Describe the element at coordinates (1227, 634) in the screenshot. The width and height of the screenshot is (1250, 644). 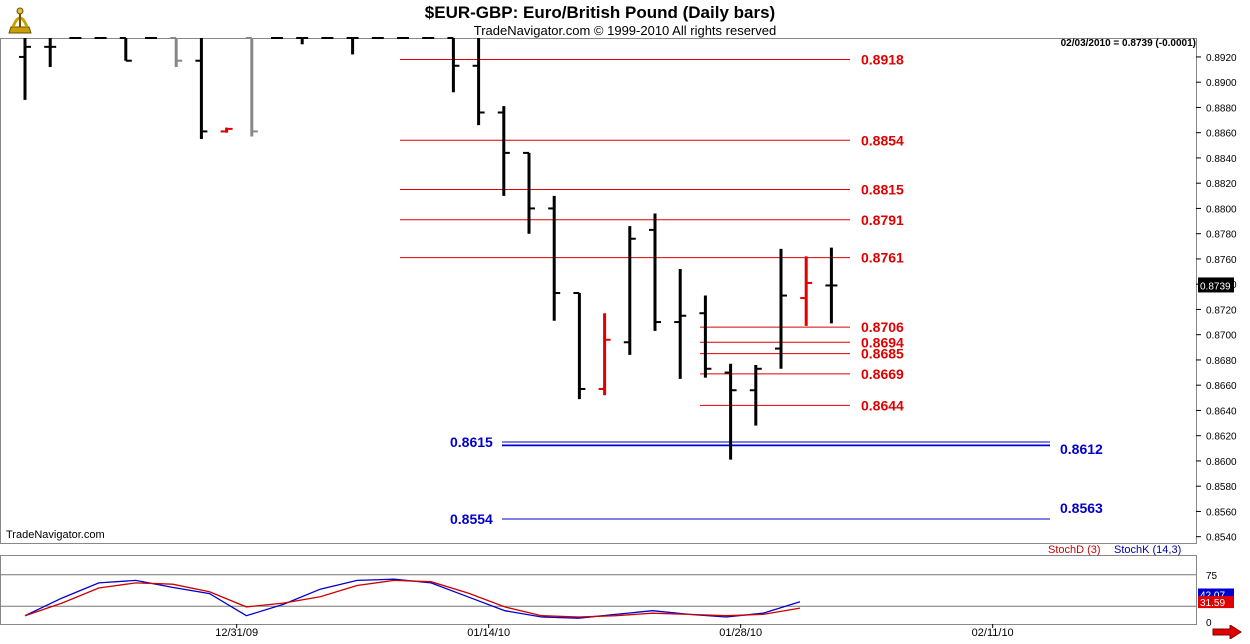
I see `right-arrow-icon` at that location.